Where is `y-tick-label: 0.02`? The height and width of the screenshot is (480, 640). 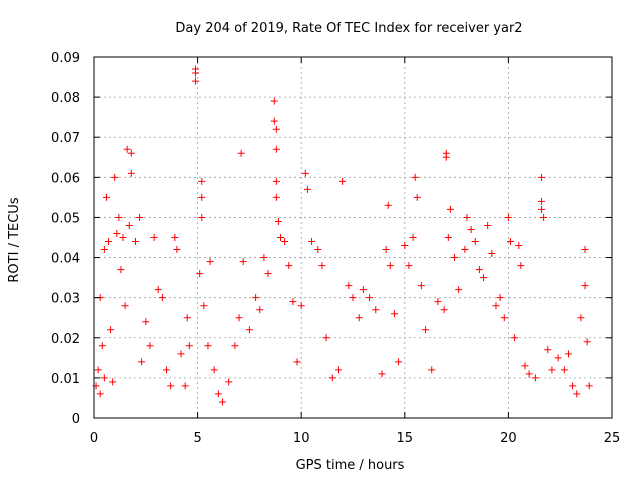 y-tick-label: 0.02 is located at coordinates (65, 339).